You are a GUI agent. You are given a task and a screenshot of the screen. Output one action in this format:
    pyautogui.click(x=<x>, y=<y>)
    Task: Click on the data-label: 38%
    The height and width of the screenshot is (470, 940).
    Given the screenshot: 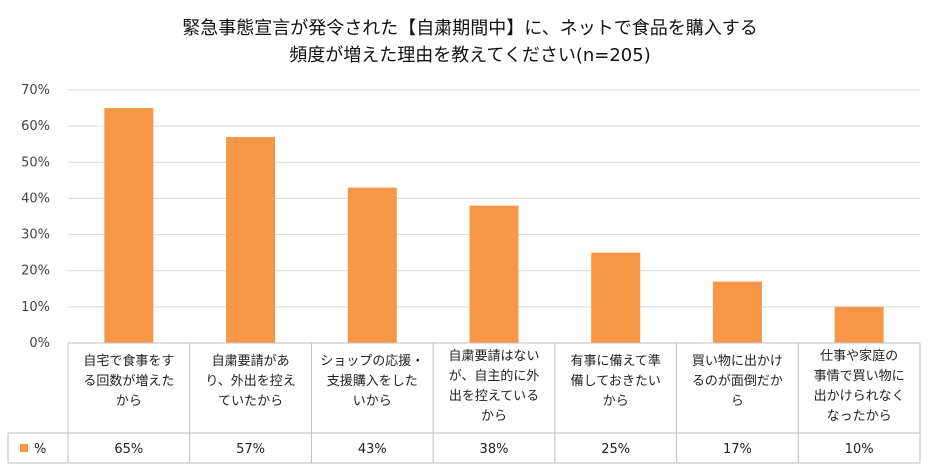 What is the action you would take?
    pyautogui.click(x=494, y=449)
    